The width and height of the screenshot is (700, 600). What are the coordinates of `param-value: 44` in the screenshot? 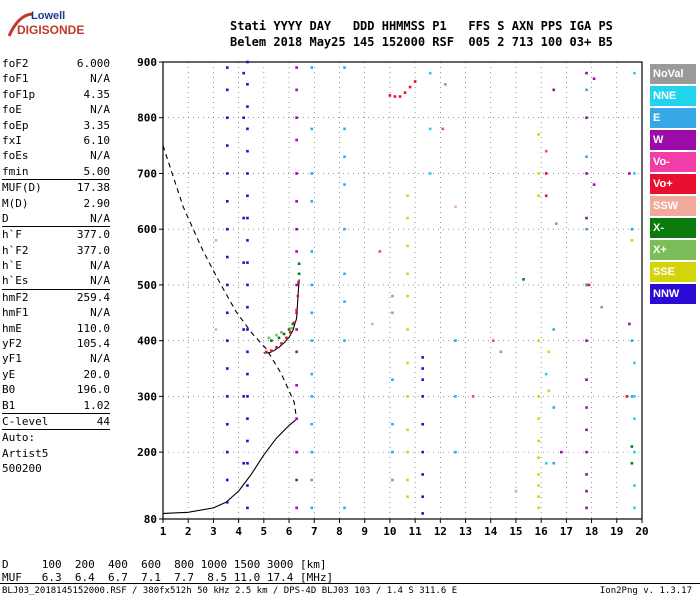 It's located at (103, 421).